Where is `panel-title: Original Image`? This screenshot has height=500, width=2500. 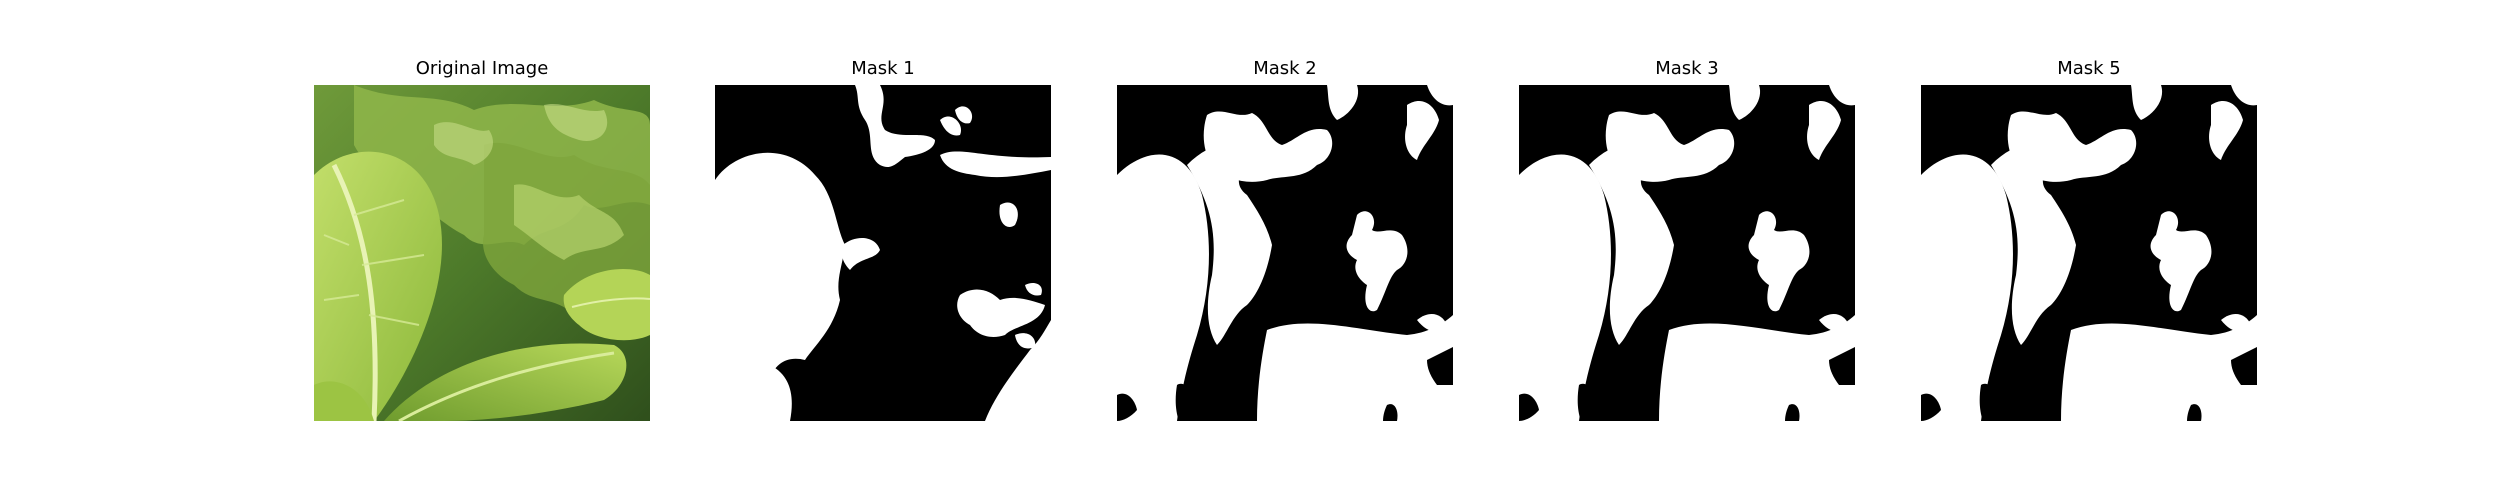
panel-title: Original Image is located at coordinates (482, 68).